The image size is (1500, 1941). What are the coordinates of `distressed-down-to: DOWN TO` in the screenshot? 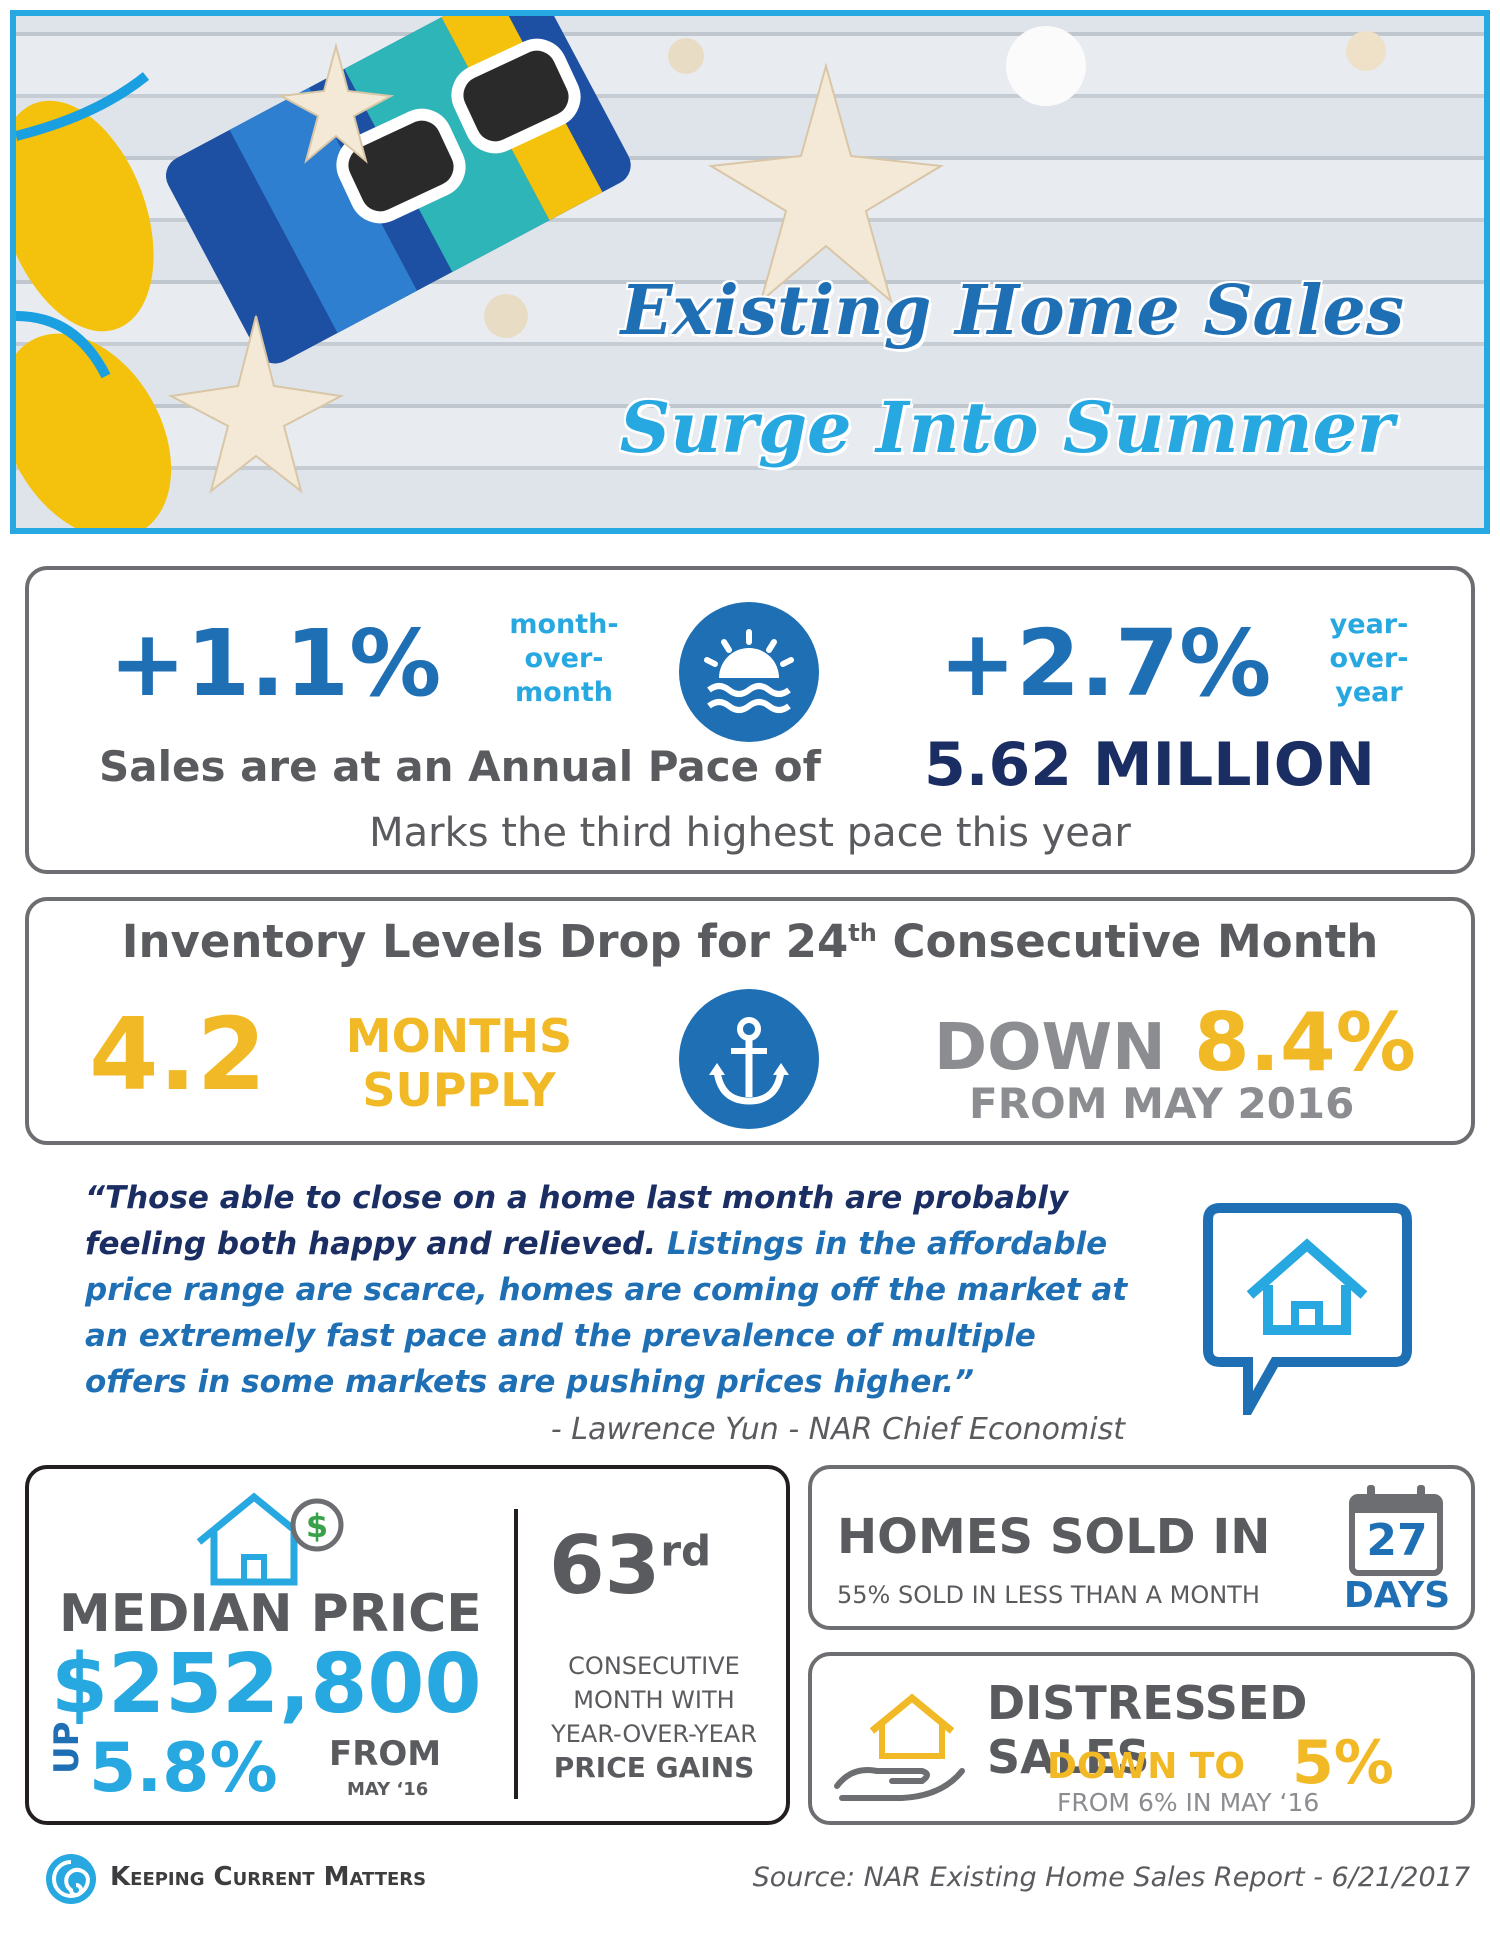 It's located at (1146, 1766).